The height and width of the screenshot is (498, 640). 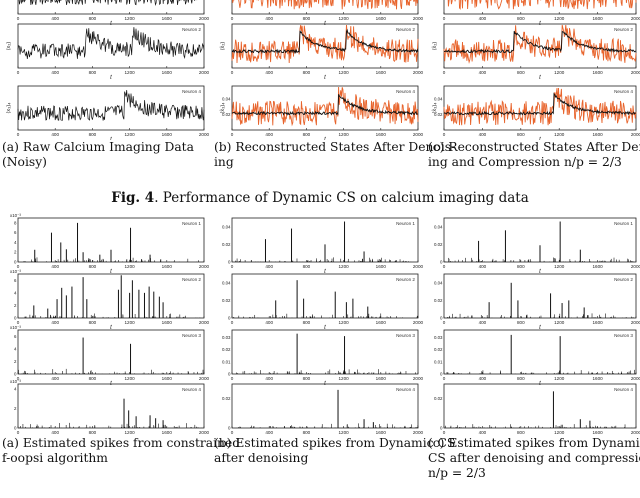 I want to click on y-exponent-label: x10⁻³, so click(x=15, y=327).